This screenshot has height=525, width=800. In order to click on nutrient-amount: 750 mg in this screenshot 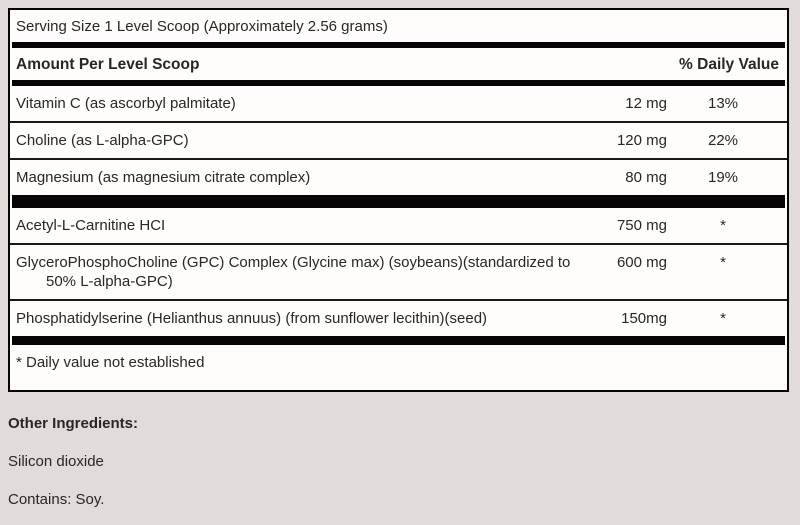, I will do `click(641, 225)`.